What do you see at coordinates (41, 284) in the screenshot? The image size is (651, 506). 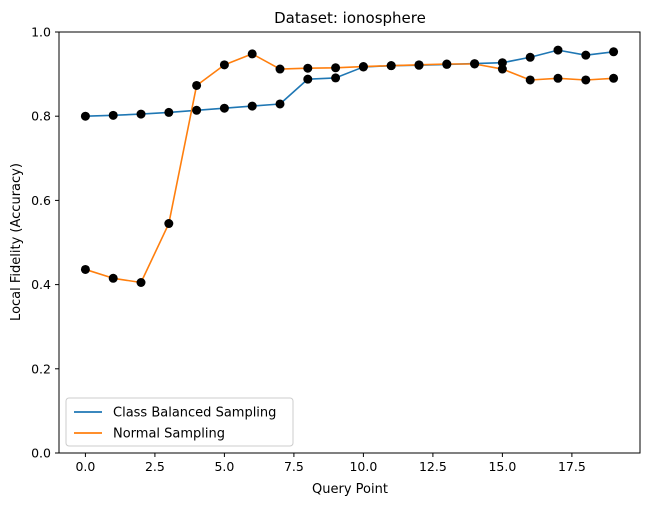 I see `y-tick-label: 0.4` at bounding box center [41, 284].